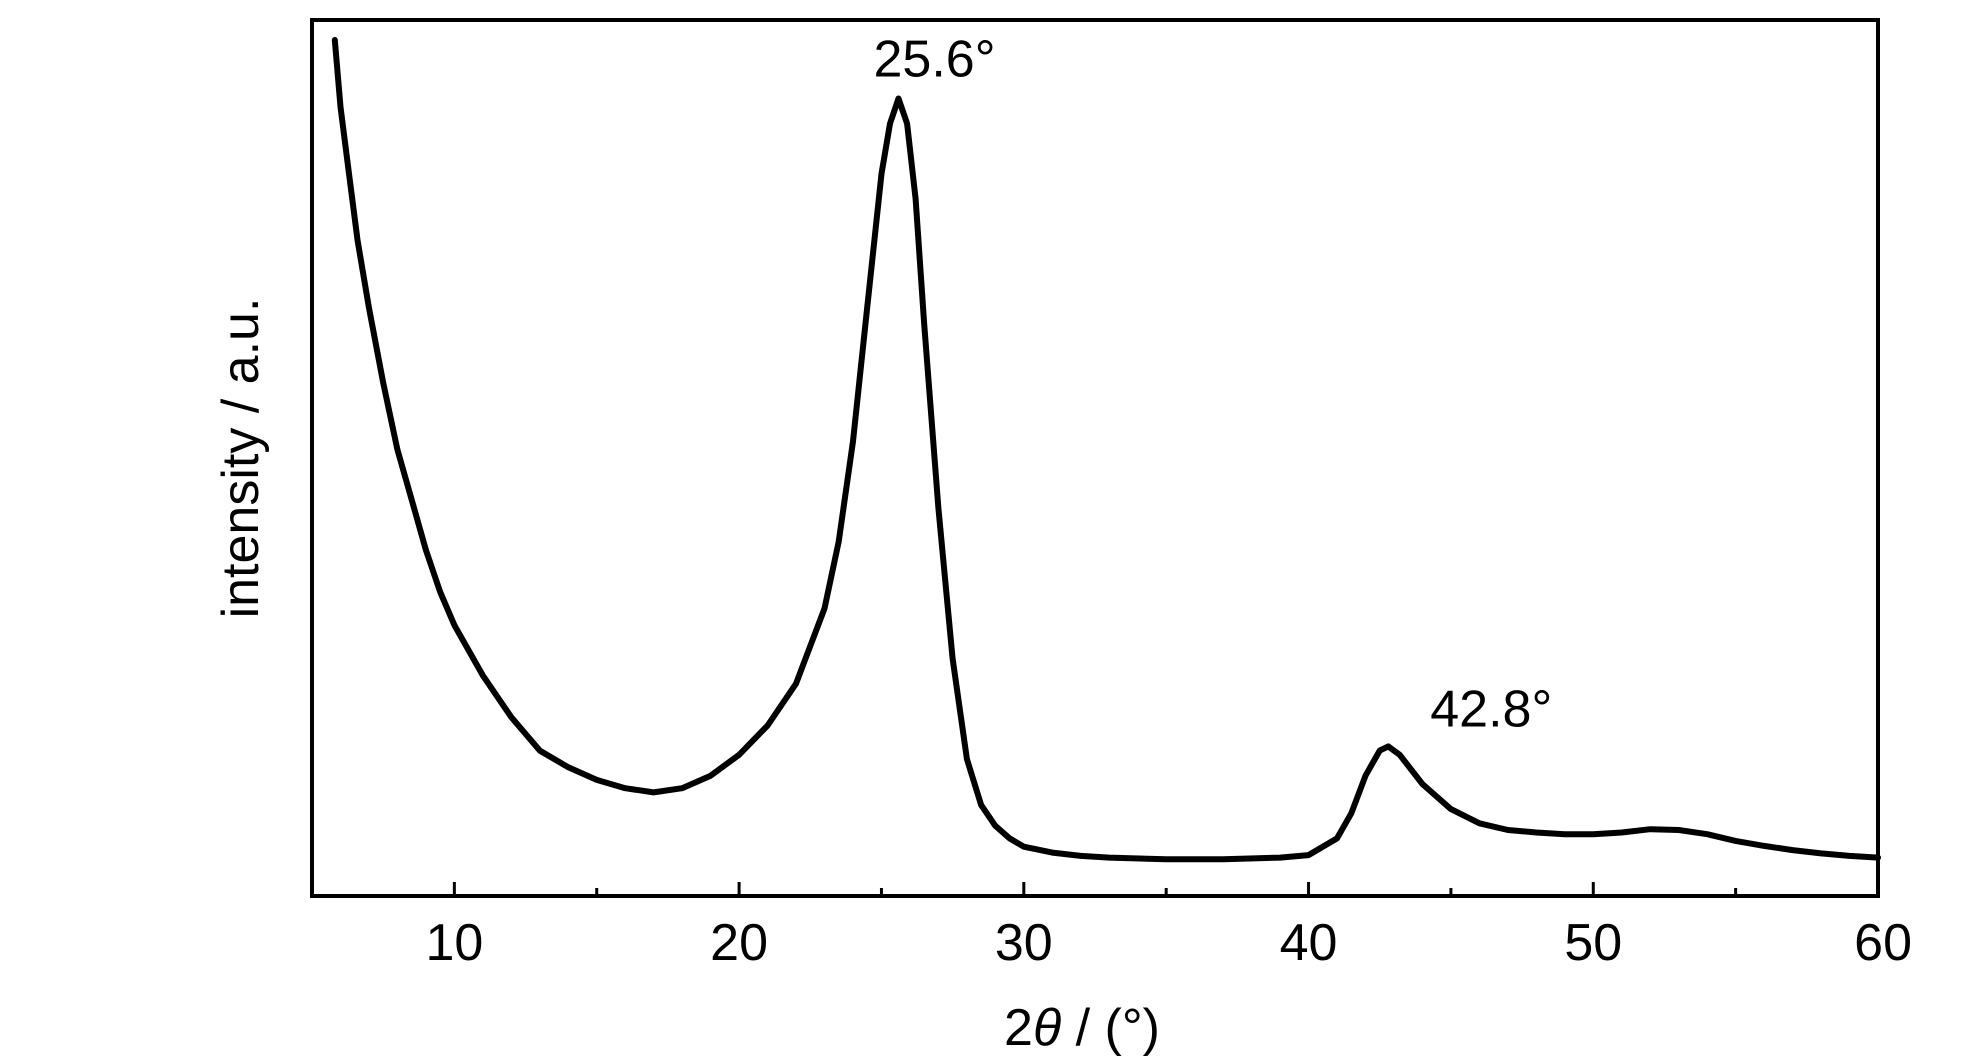  I want to click on x-tick-label: 20, so click(739, 943).